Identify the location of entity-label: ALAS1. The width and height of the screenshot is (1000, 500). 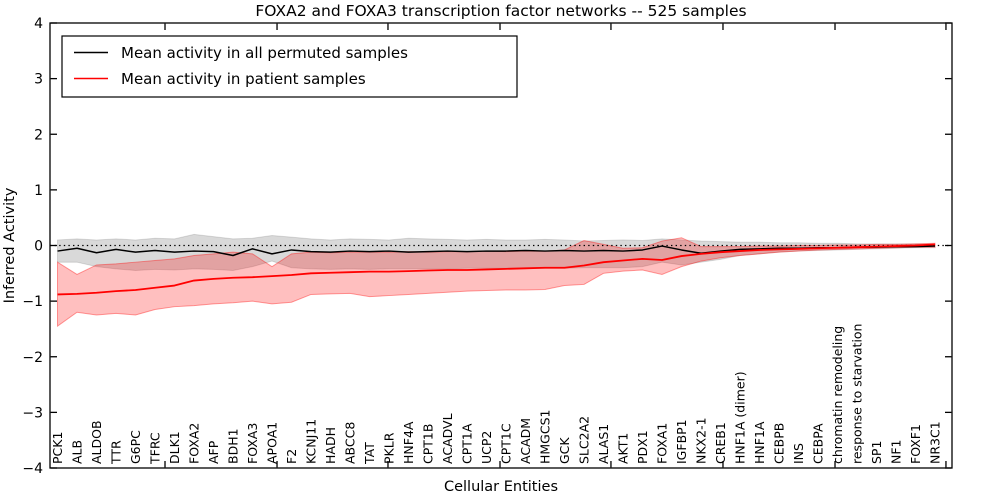
(603, 444).